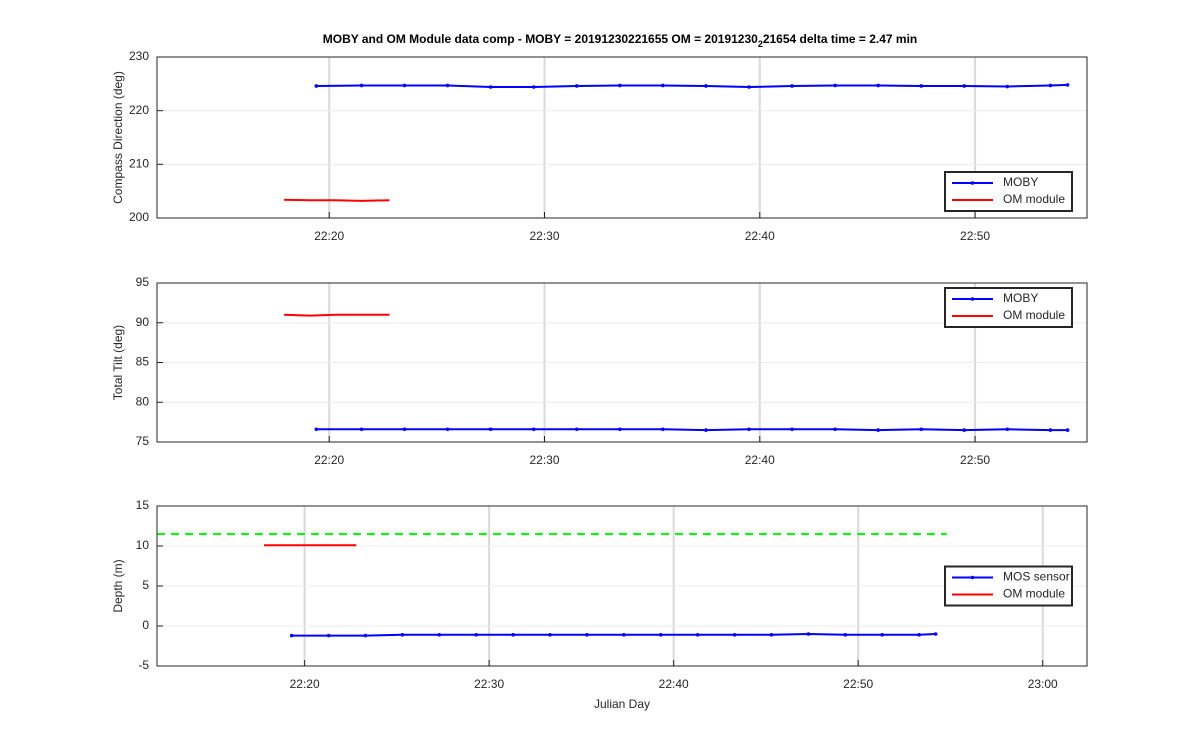  Describe the element at coordinates (1043, 684) in the screenshot. I see `x-tick-label: 23:00` at that location.